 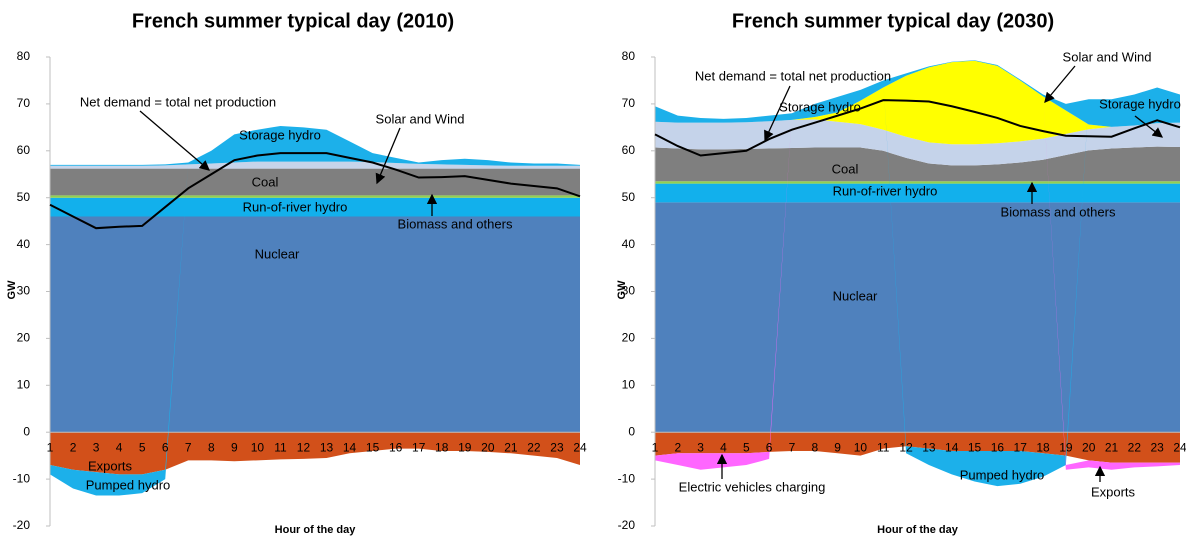 What do you see at coordinates (1043, 447) in the screenshot?
I see `x-tick-label: 18` at bounding box center [1043, 447].